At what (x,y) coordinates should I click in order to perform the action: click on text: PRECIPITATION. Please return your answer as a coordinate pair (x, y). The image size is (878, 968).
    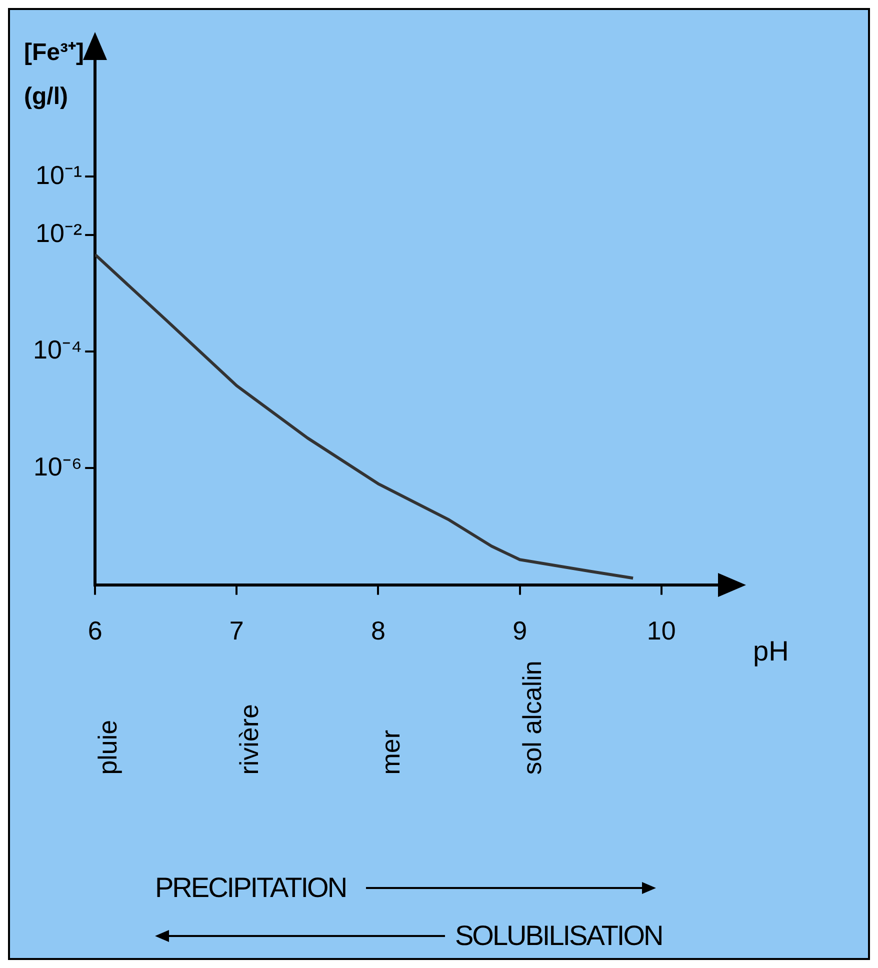
    Looking at the image, I should click on (250, 888).